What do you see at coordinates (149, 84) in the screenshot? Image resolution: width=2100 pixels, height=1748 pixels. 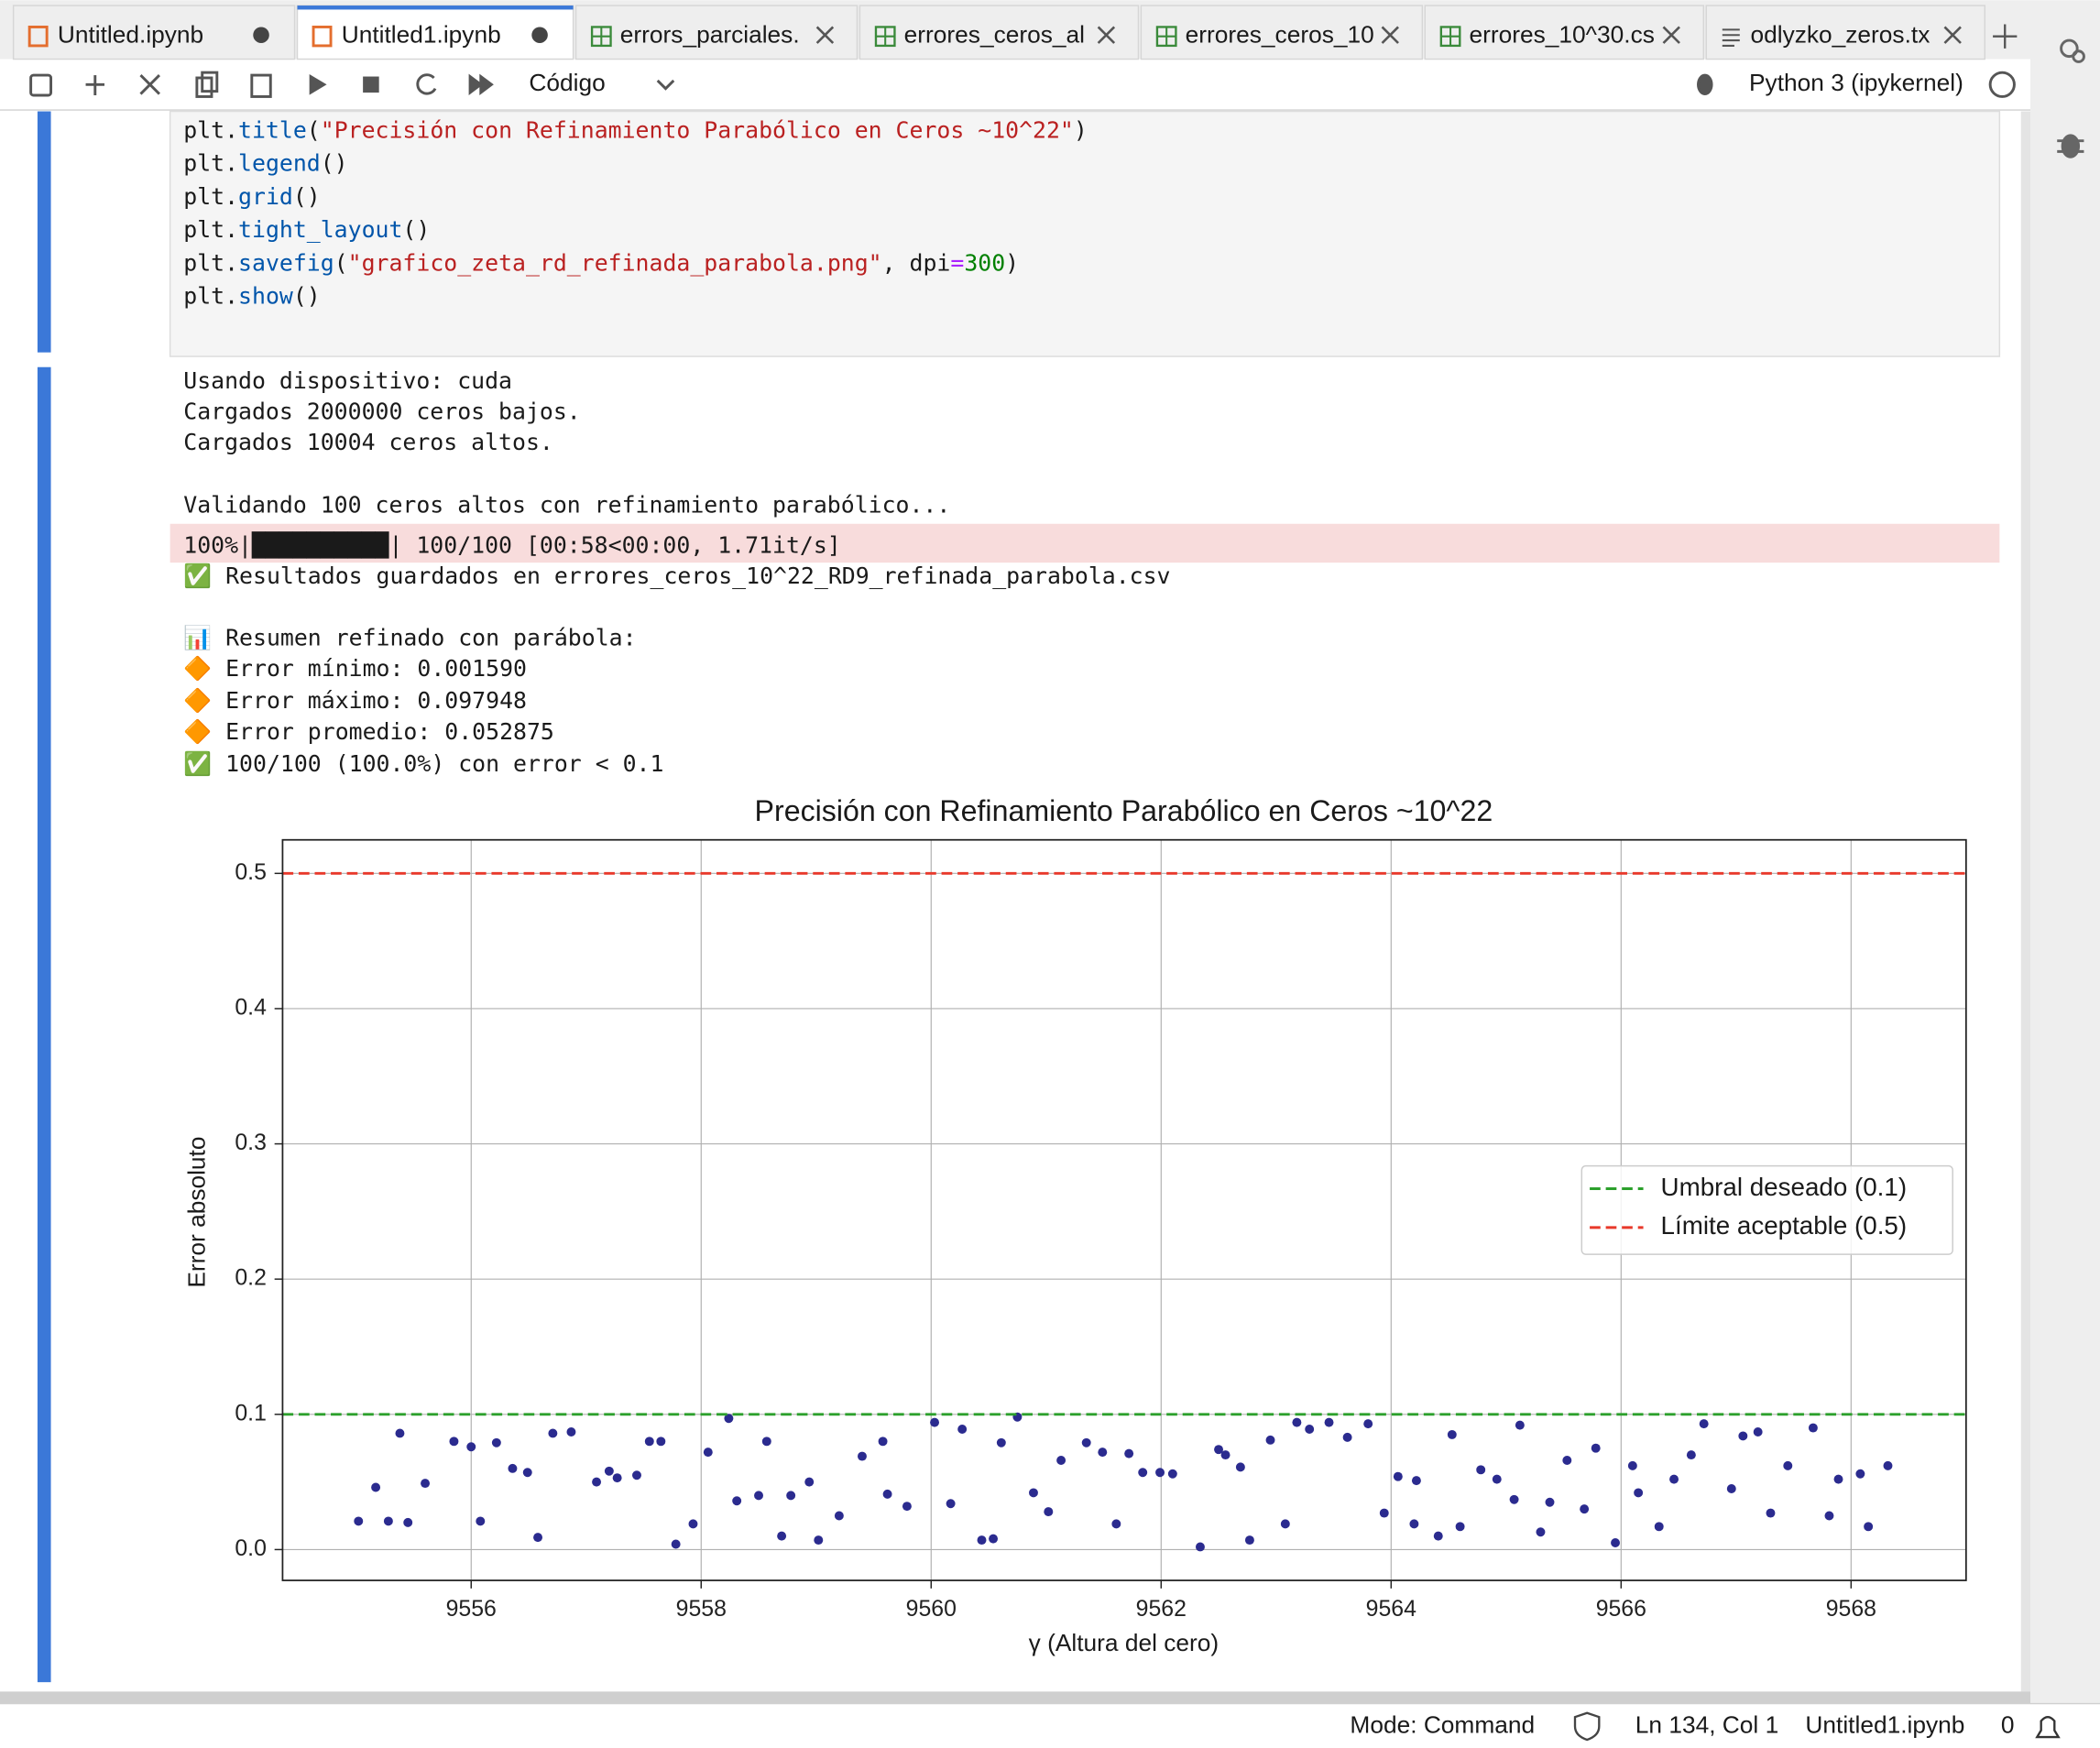 I see `cut-button` at bounding box center [149, 84].